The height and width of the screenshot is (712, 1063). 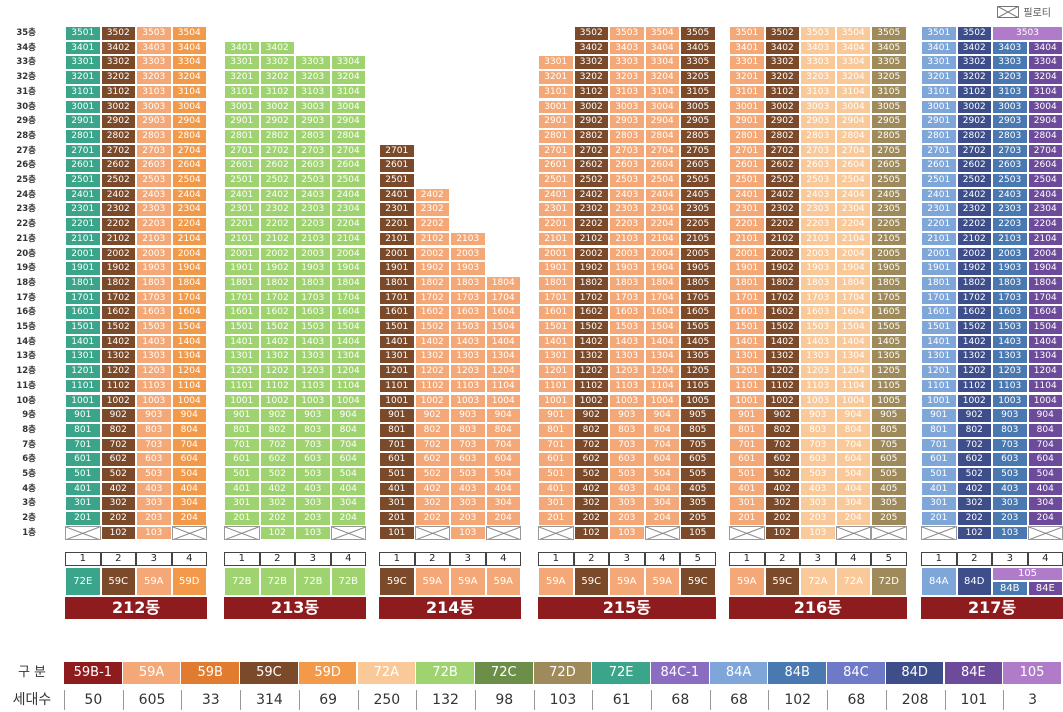 What do you see at coordinates (1032, 673) in the screenshot?
I see `legend-type: 105` at bounding box center [1032, 673].